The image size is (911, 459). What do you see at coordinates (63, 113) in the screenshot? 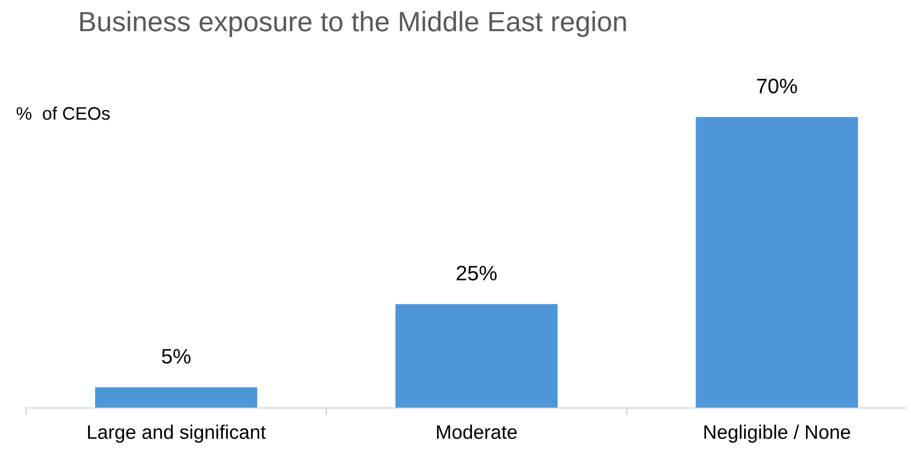
I see `y-axis-title: % of CEOs` at bounding box center [63, 113].